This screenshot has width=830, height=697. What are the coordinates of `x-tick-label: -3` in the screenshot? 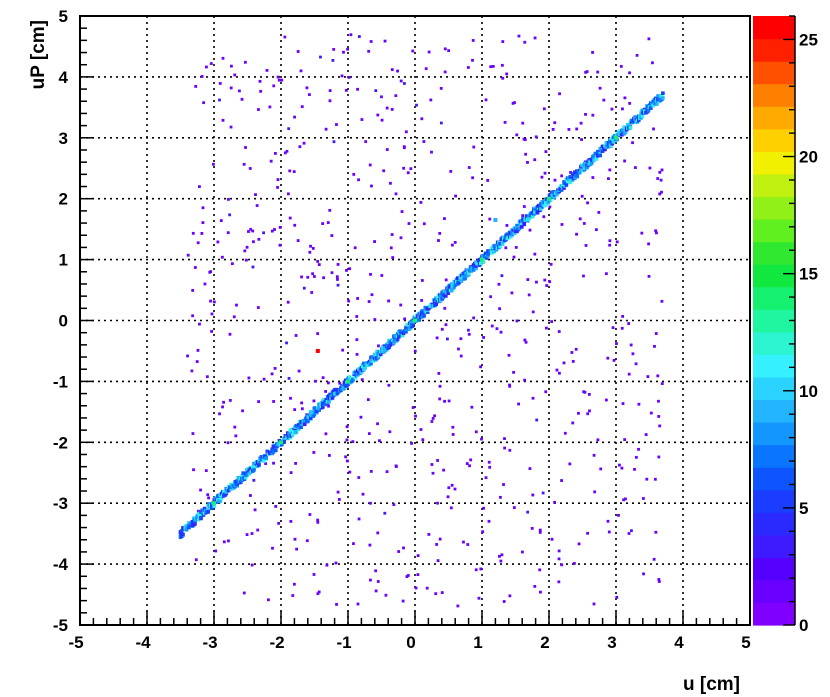 It's located at (209, 642).